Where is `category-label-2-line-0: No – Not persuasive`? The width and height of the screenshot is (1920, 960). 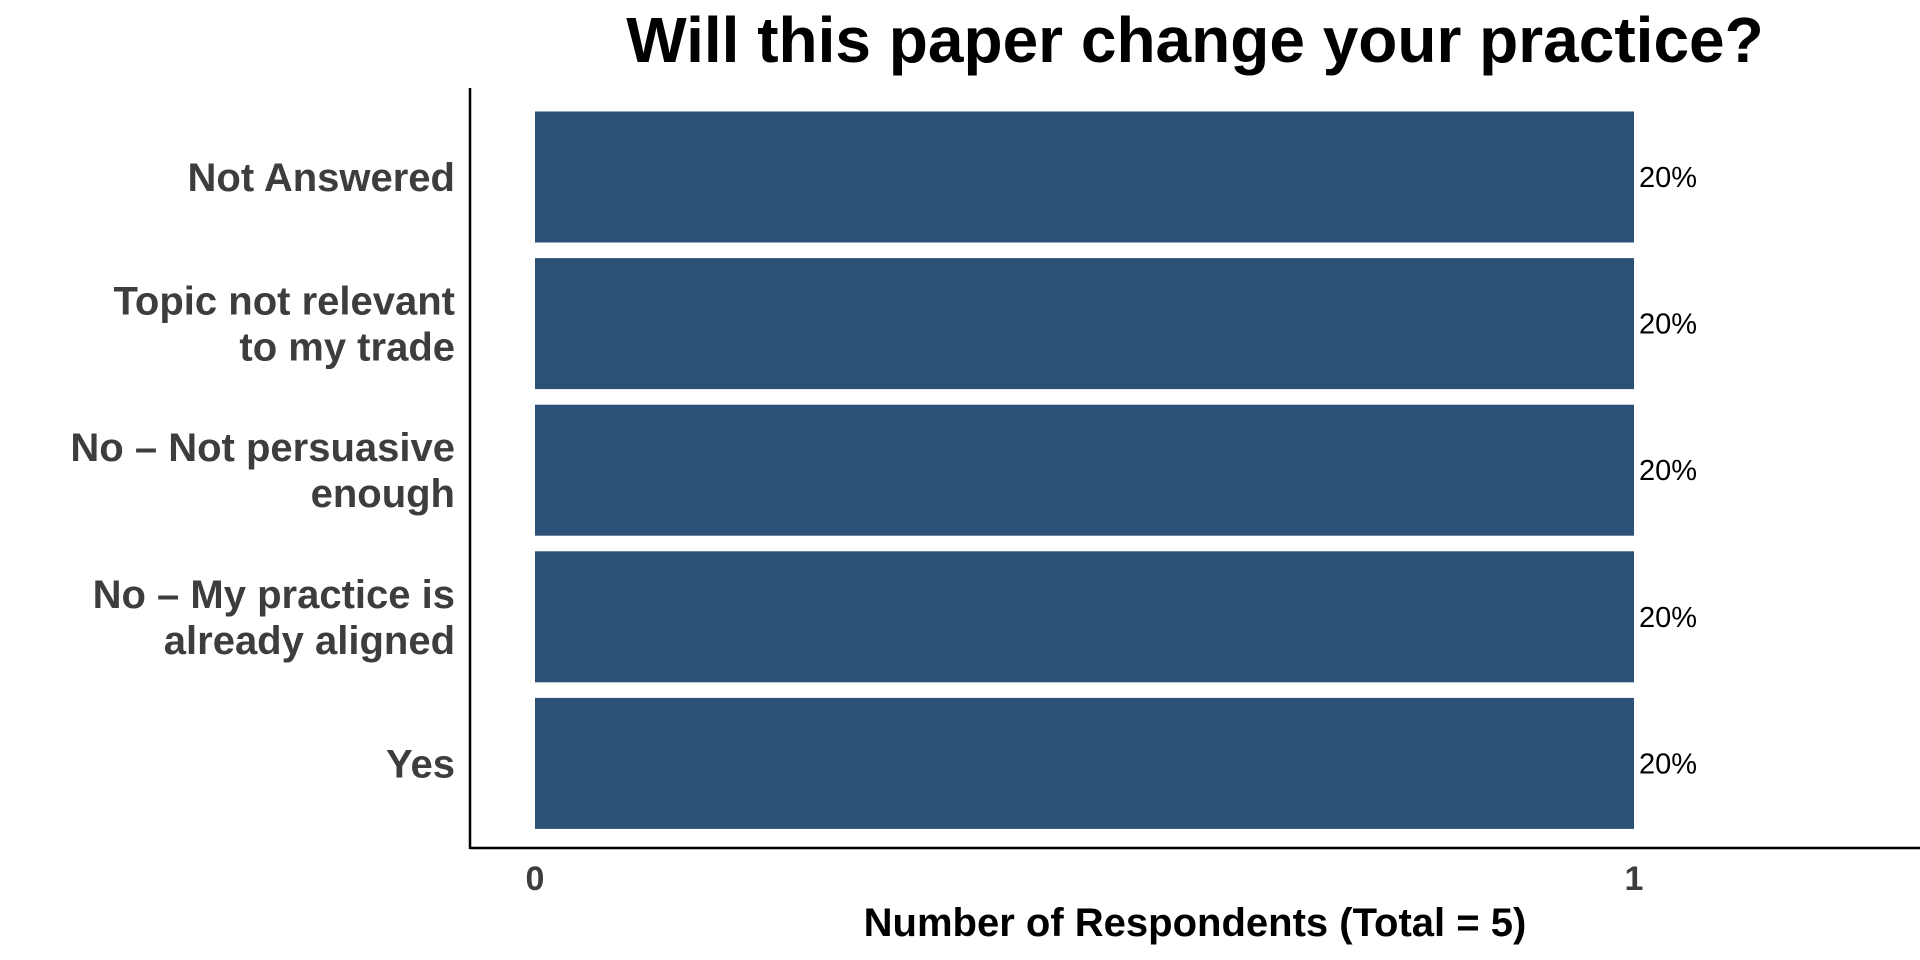
category-label-2-line-0: No – Not persuasive is located at coordinates (262, 448).